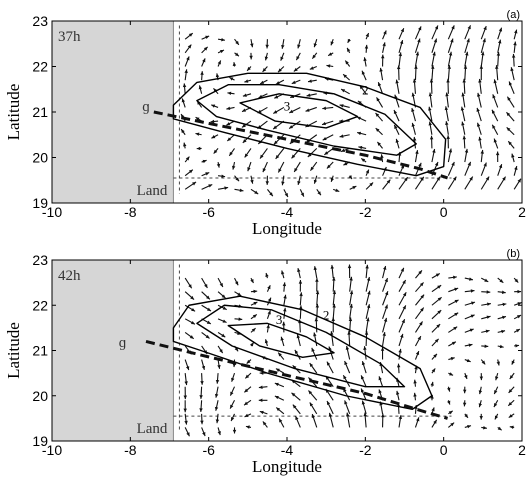  What do you see at coordinates (40, 21) in the screenshot?
I see `y-tick-label: 23` at bounding box center [40, 21].